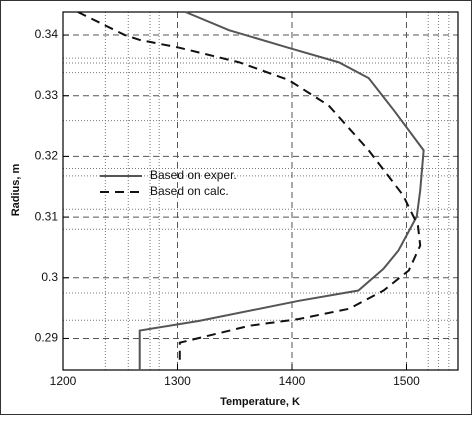 Image resolution: width=473 pixels, height=421 pixels. I want to click on x-tick-label: 1400, so click(292, 381).